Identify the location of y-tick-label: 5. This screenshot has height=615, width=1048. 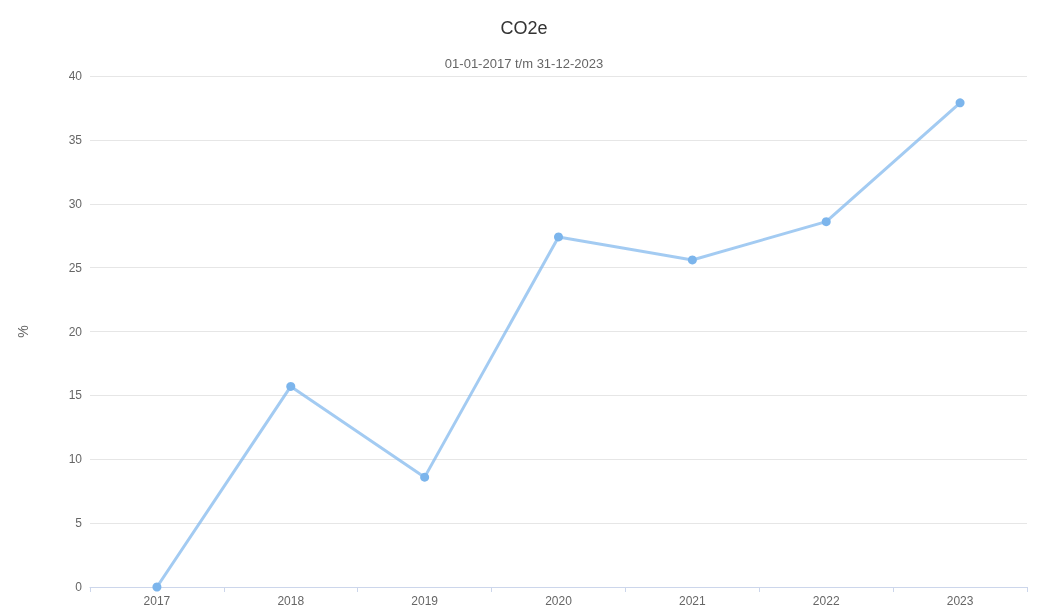
(79, 523).